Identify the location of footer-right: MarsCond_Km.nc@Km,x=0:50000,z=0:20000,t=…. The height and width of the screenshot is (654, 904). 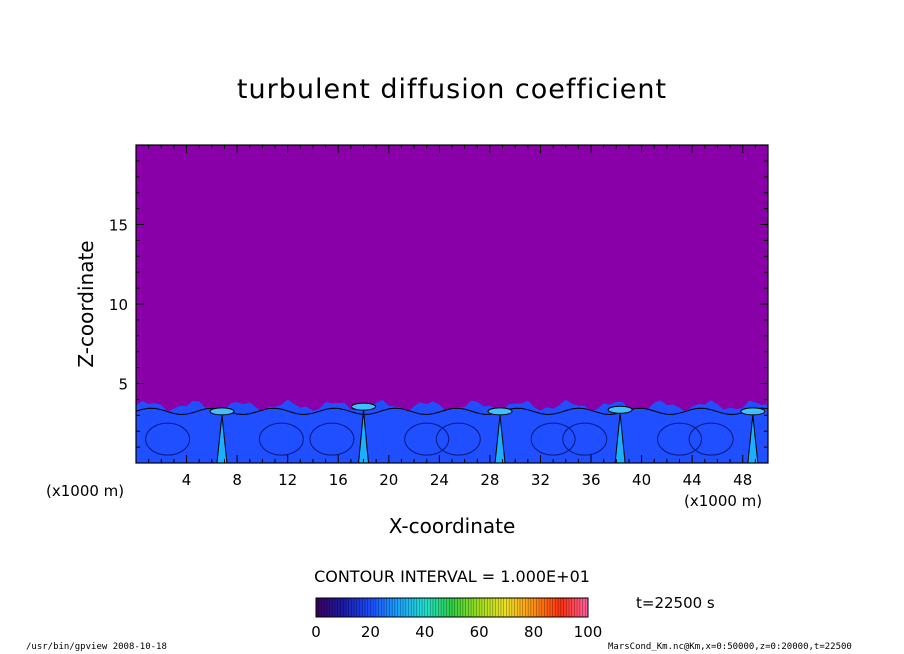
(730, 647).